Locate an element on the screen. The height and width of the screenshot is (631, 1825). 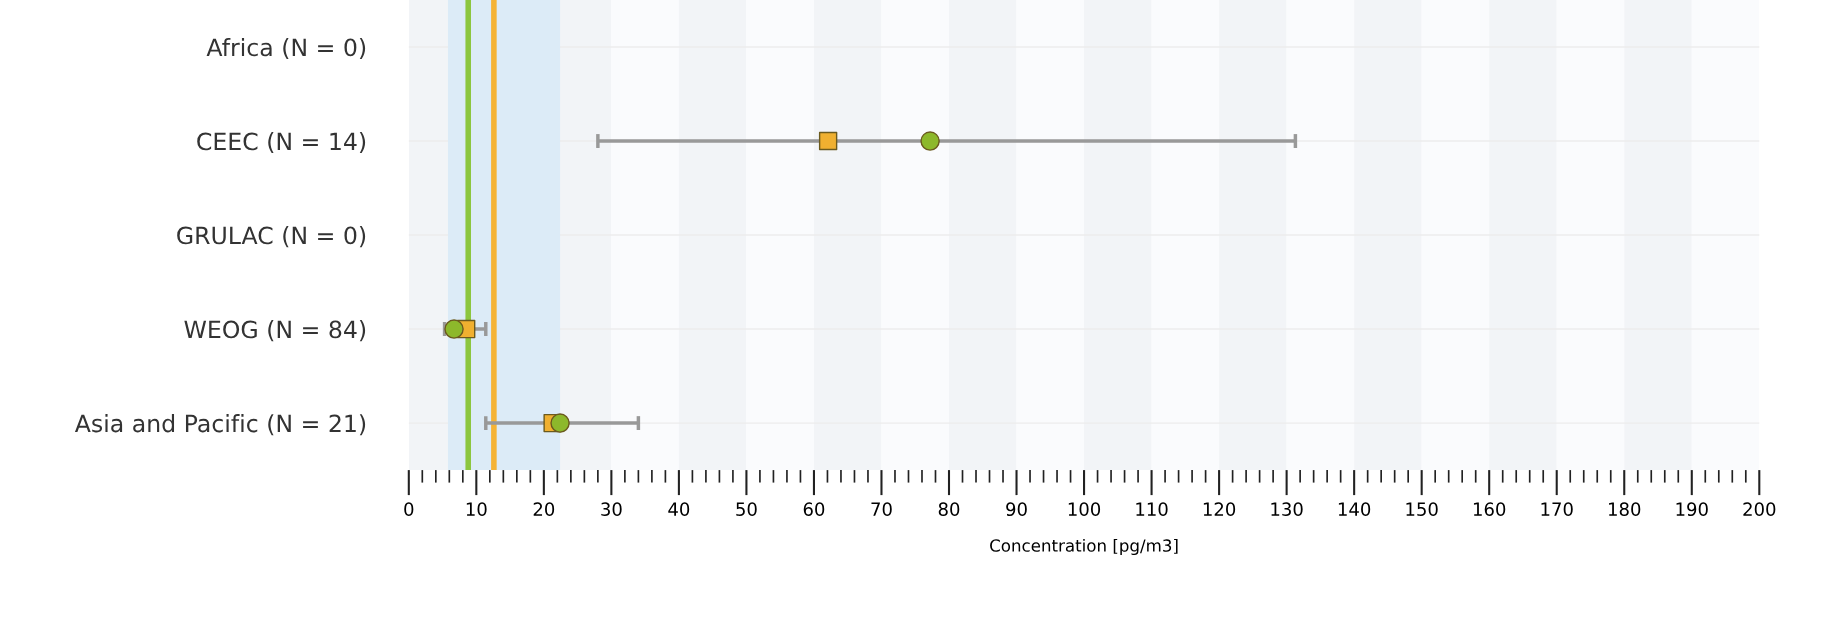
x-axis-title: Concentration [pg/m3] is located at coordinates (1084, 547).